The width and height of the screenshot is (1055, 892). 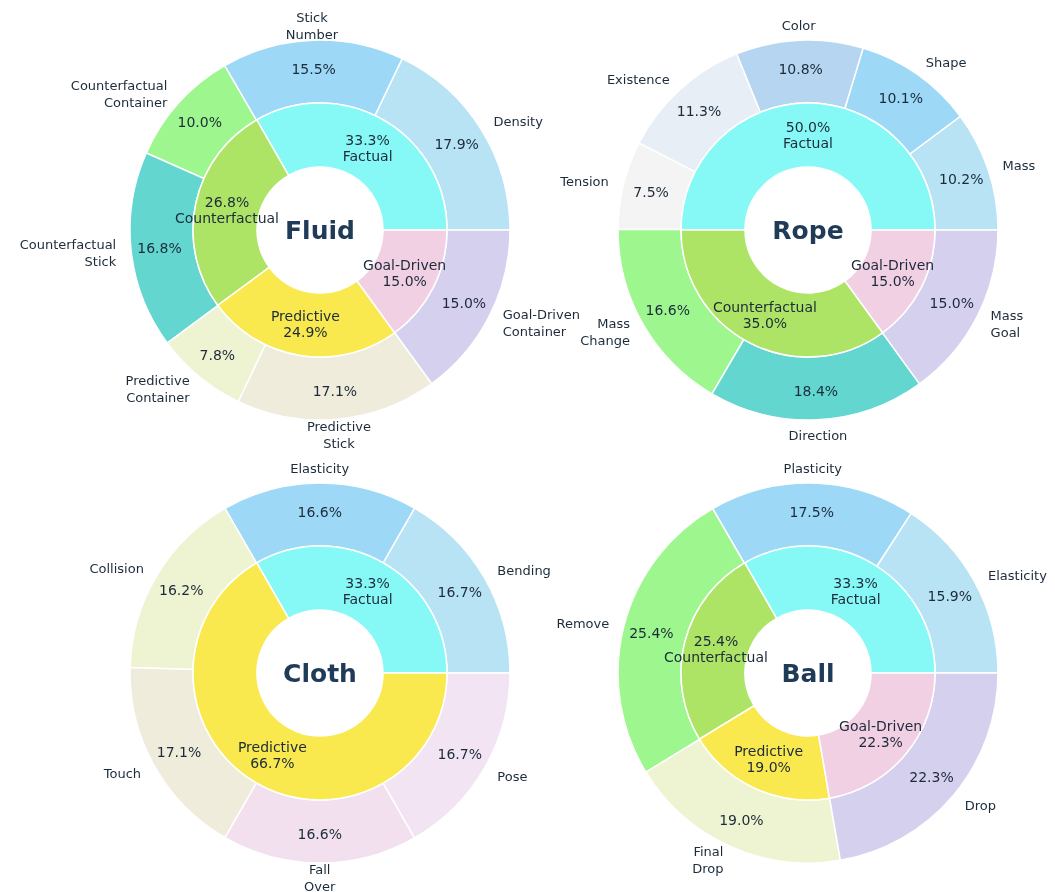 I want to click on text: Cloth, so click(x=320, y=673).